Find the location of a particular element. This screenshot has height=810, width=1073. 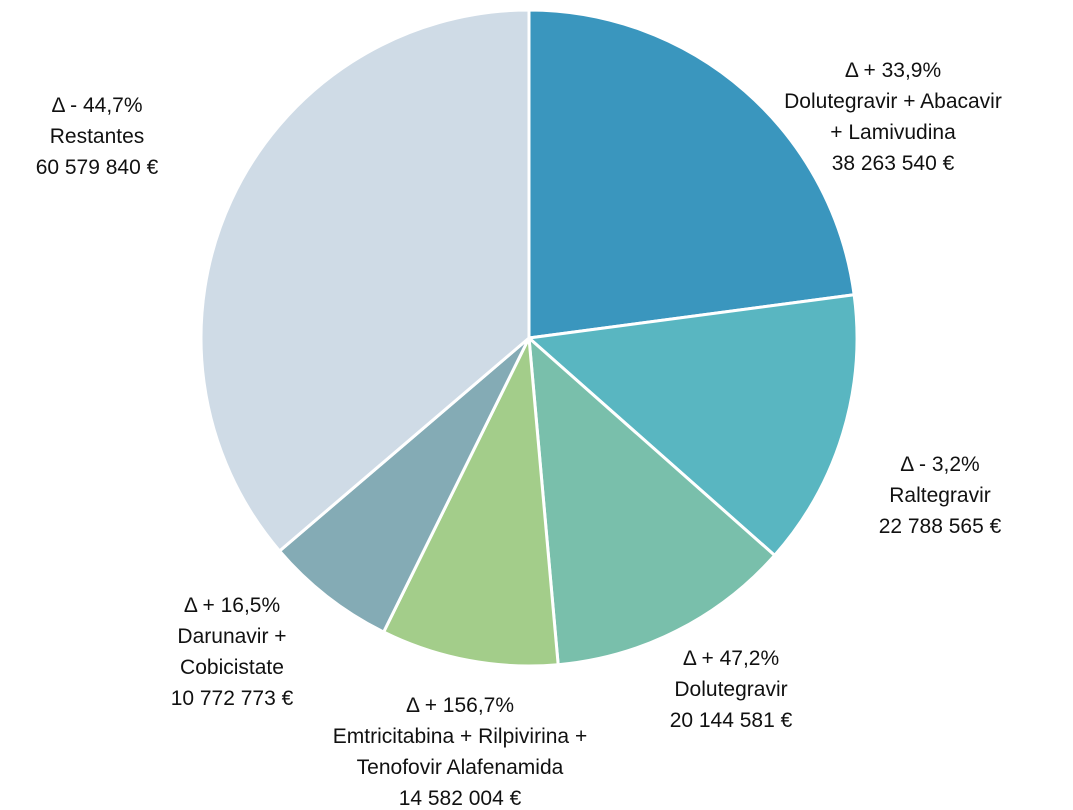

delta-label: Δ - 3,2% is located at coordinates (940, 464).